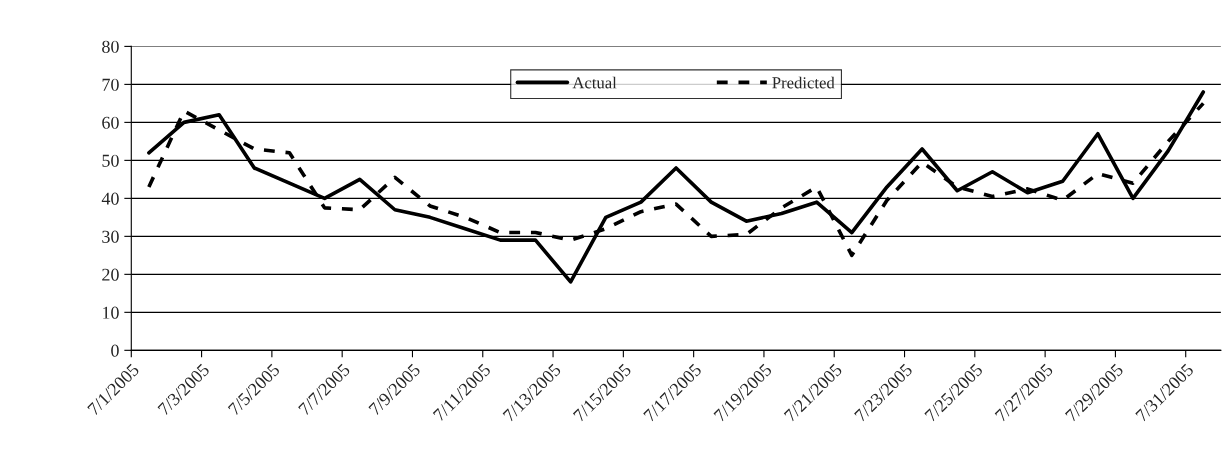 The image size is (1227, 464). I want to click on y-tick-label: 80, so click(110, 46).